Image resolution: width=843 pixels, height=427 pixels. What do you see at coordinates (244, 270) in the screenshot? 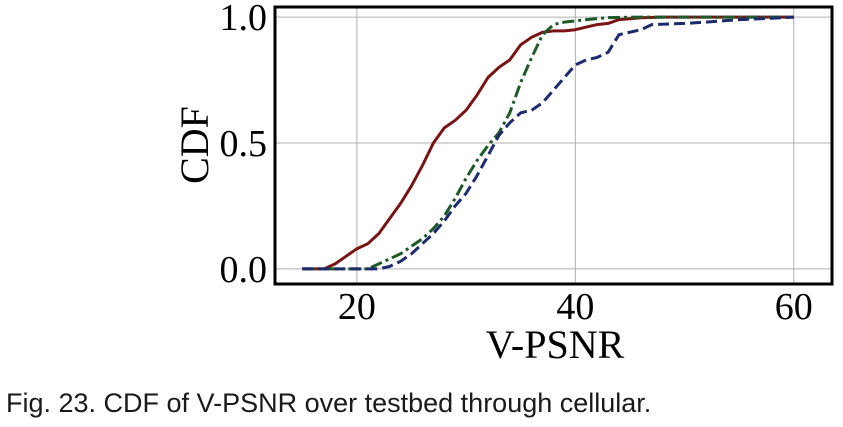
I see `y-tick-label: 0.0` at bounding box center [244, 270].